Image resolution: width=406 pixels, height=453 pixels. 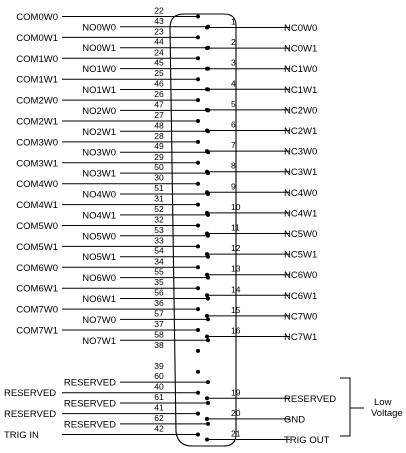 What do you see at coordinates (37, 163) in the screenshot?
I see `pin-29-label: COM3W1` at bounding box center [37, 163].